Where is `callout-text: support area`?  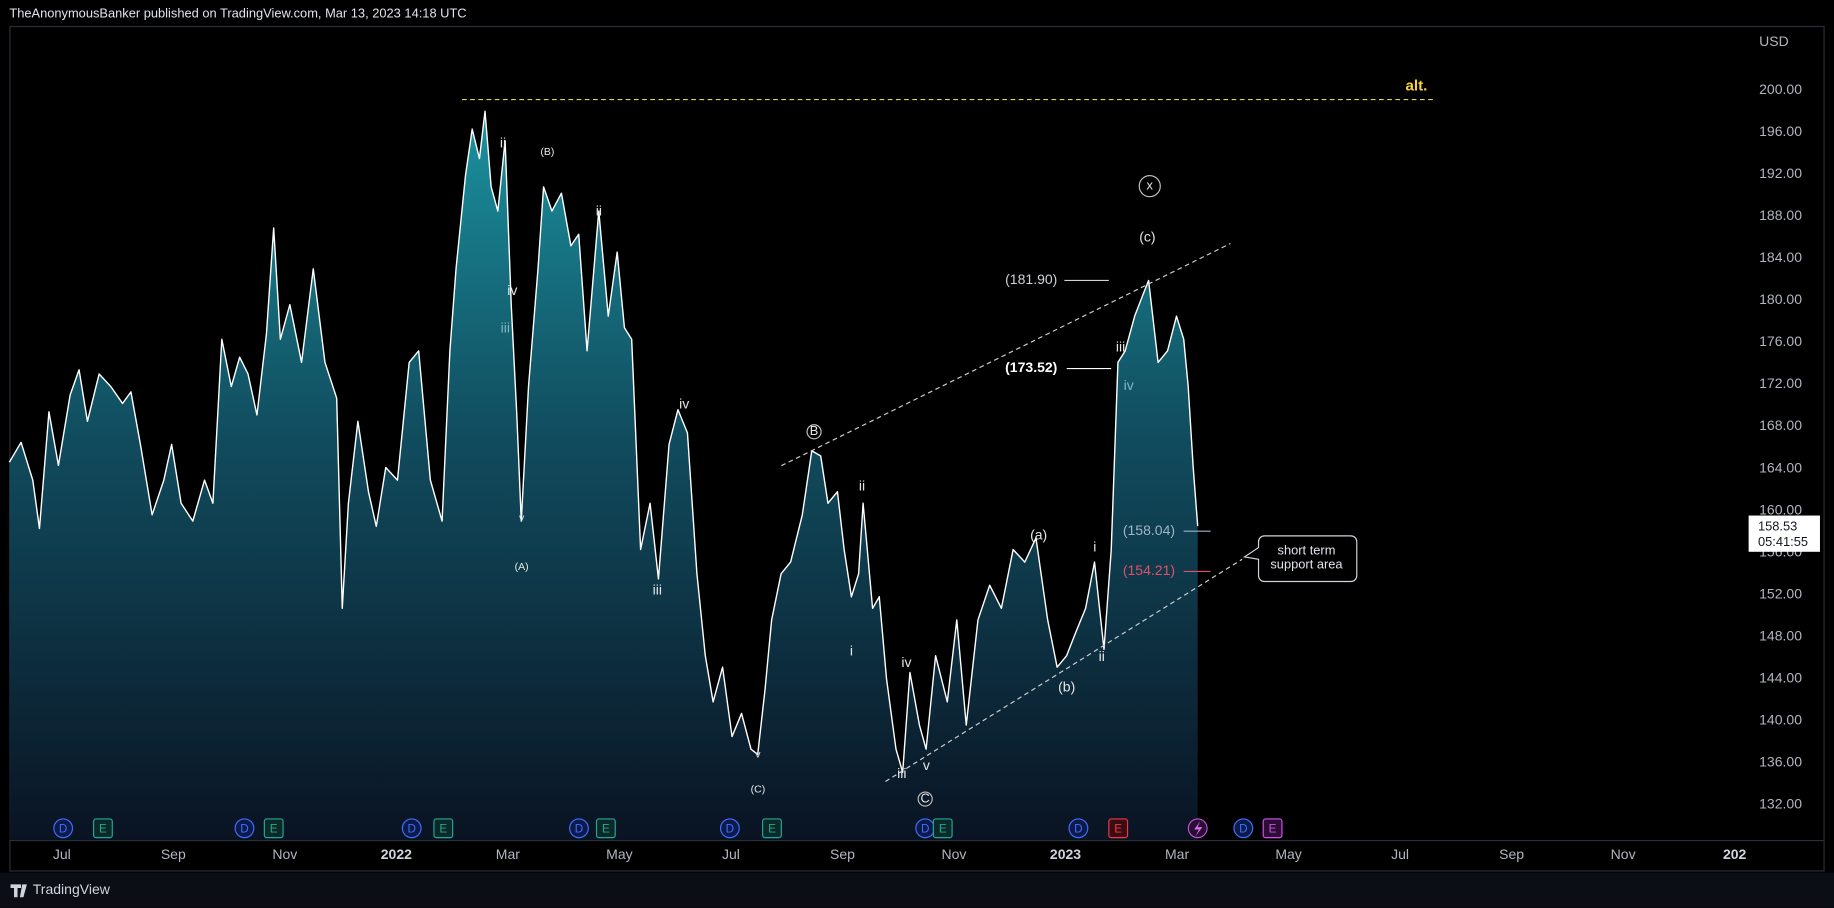 callout-text: support area is located at coordinates (1306, 564).